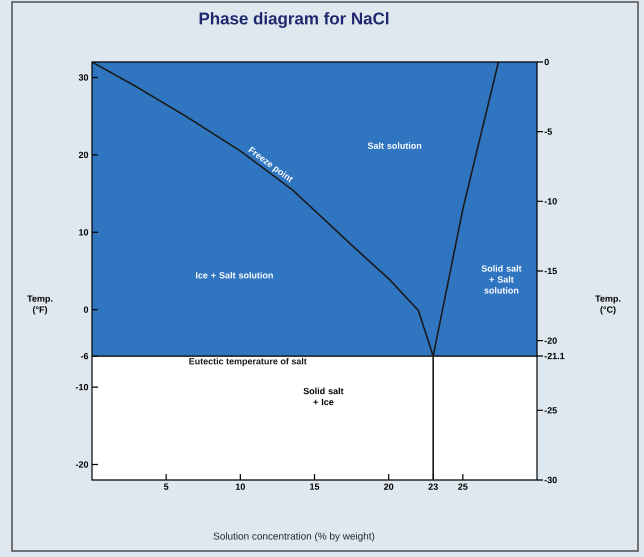  What do you see at coordinates (294, 537) in the screenshot?
I see `x-axis-title: Solution concentration (% by weight)` at bounding box center [294, 537].